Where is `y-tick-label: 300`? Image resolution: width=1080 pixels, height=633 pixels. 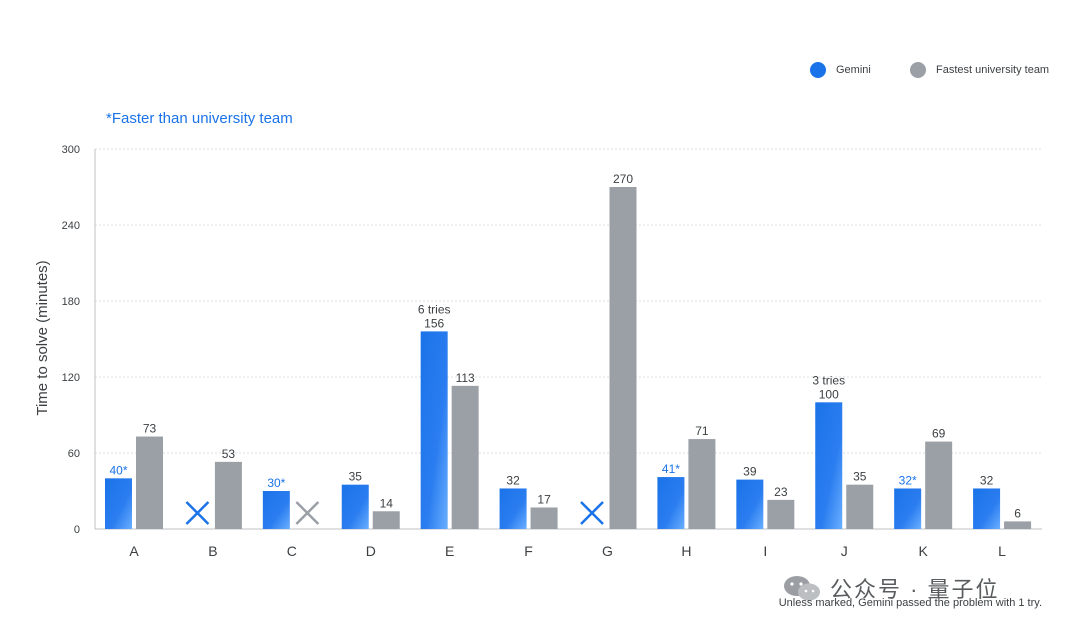 y-tick-label: 300 is located at coordinates (71, 150).